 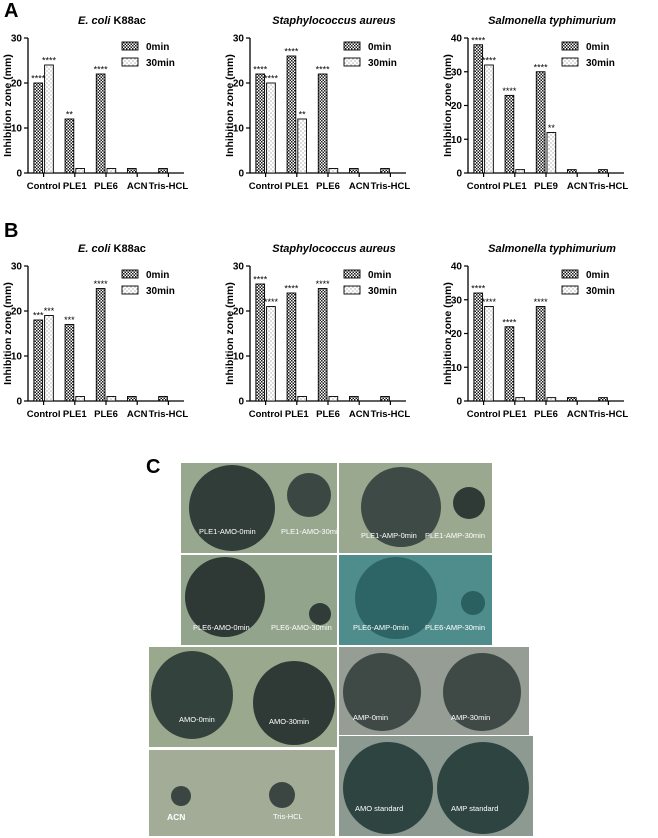 What do you see at coordinates (379, 808) in the screenshot?
I see `plate-label: AMO standard` at bounding box center [379, 808].